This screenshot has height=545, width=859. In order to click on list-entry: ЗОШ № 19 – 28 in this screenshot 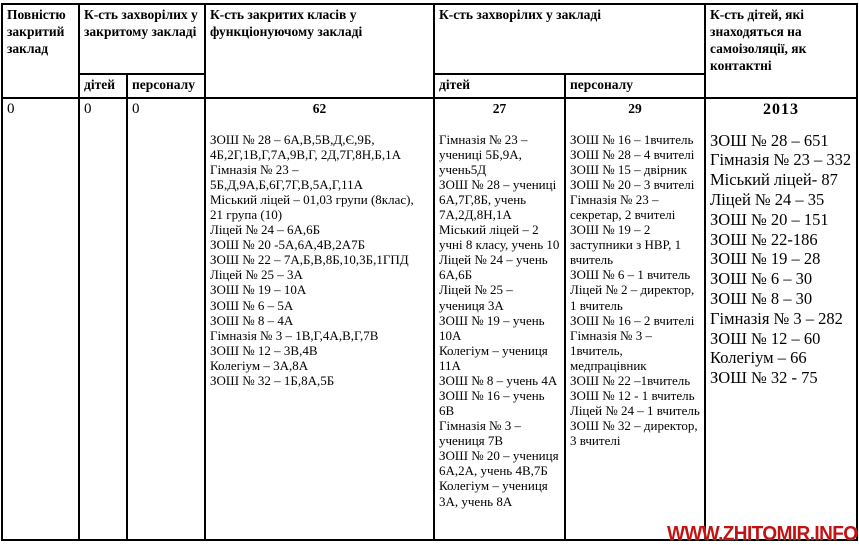, I will do `click(765, 259)`.